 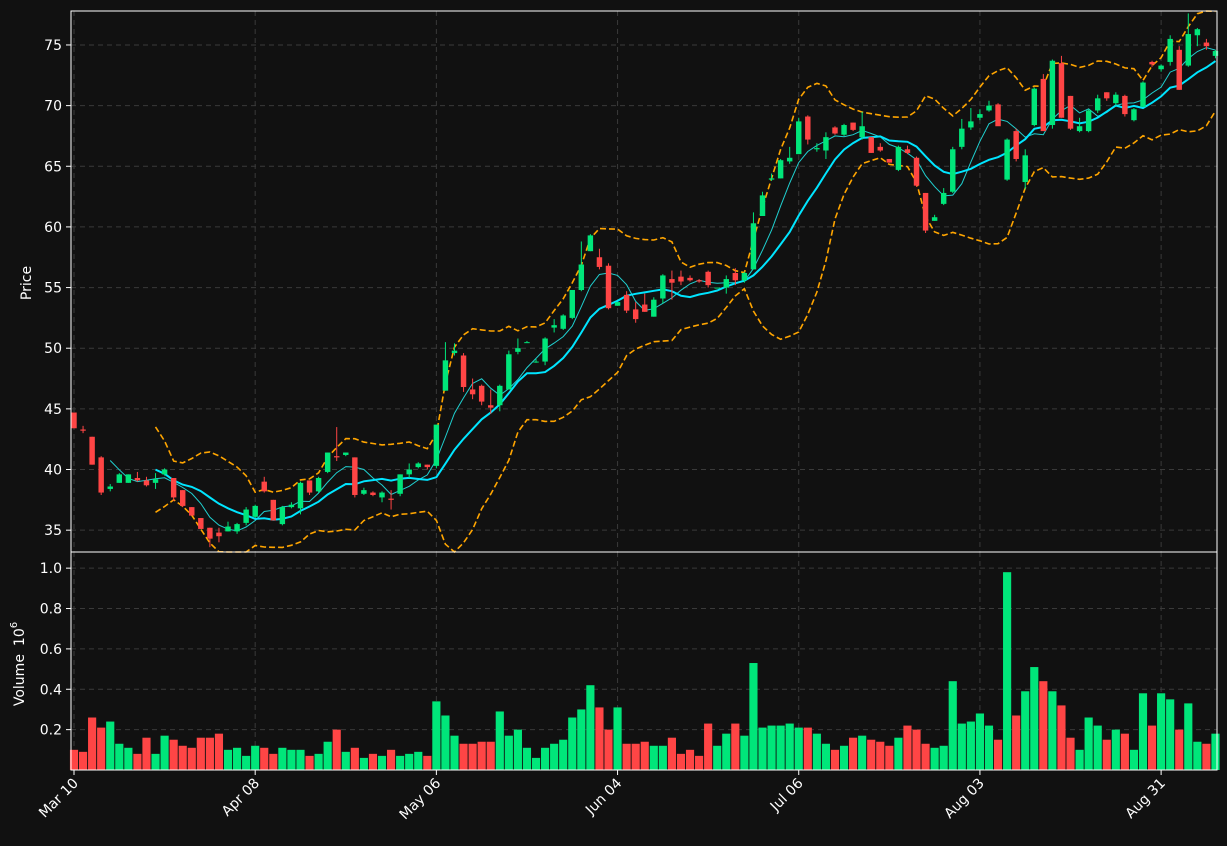 What do you see at coordinates (51, 690) in the screenshot?
I see `volume-tick-label: 0.4` at bounding box center [51, 690].